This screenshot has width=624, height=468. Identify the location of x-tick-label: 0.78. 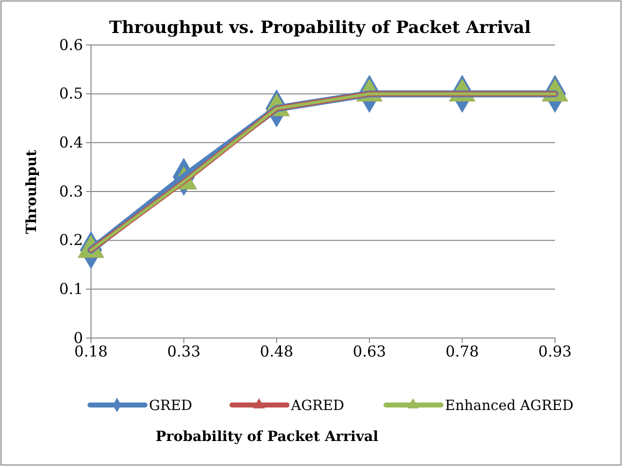
(462, 351).